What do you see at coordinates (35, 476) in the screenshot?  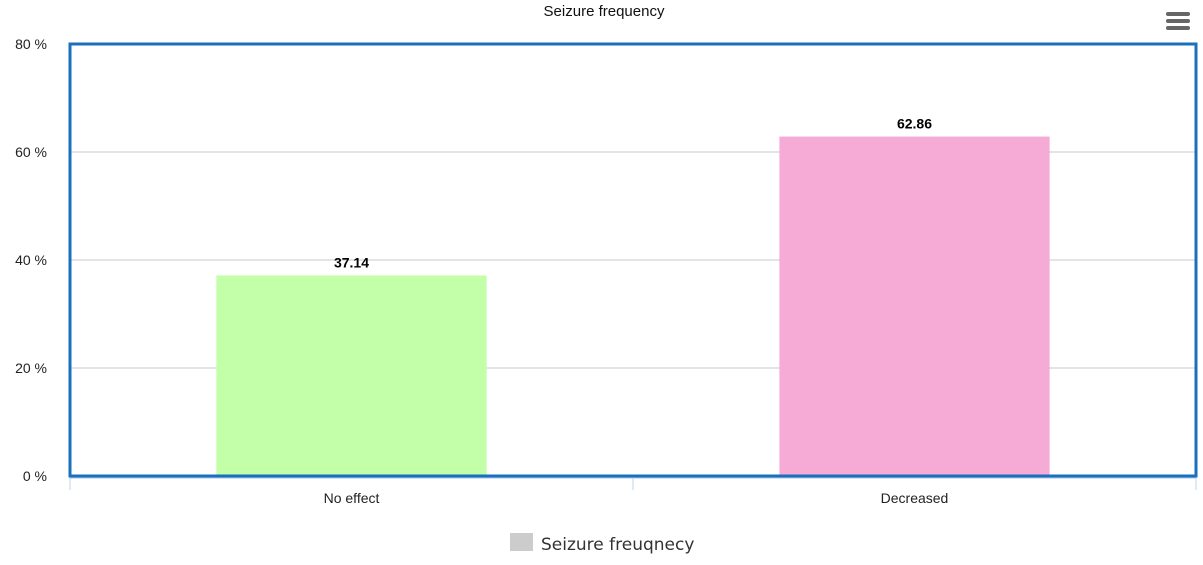 I see `y-tick-label: 0 %` at bounding box center [35, 476].